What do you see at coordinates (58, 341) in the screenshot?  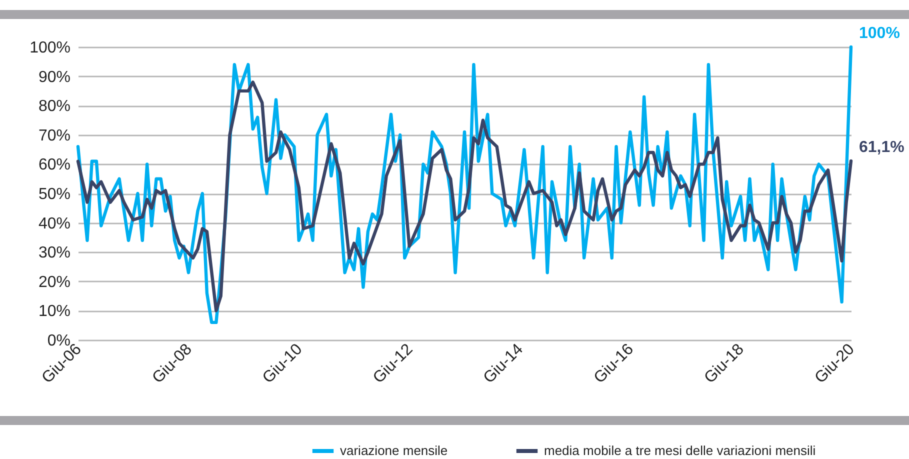 I see `y-tick-label: 0%` at bounding box center [58, 341].